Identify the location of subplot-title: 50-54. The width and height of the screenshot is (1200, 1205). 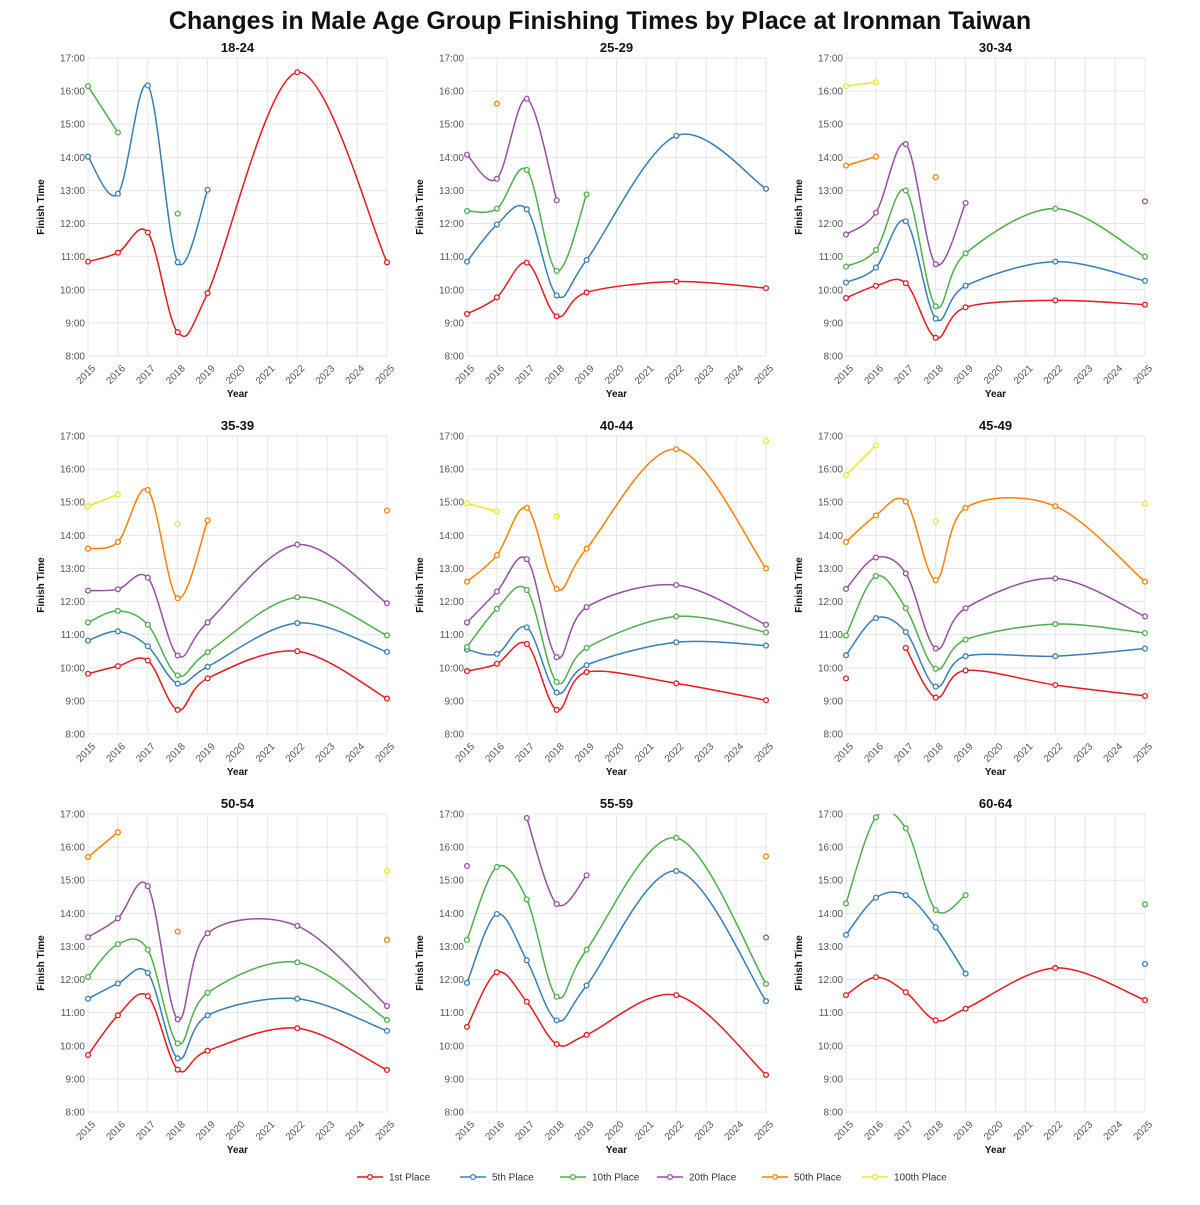
(238, 803).